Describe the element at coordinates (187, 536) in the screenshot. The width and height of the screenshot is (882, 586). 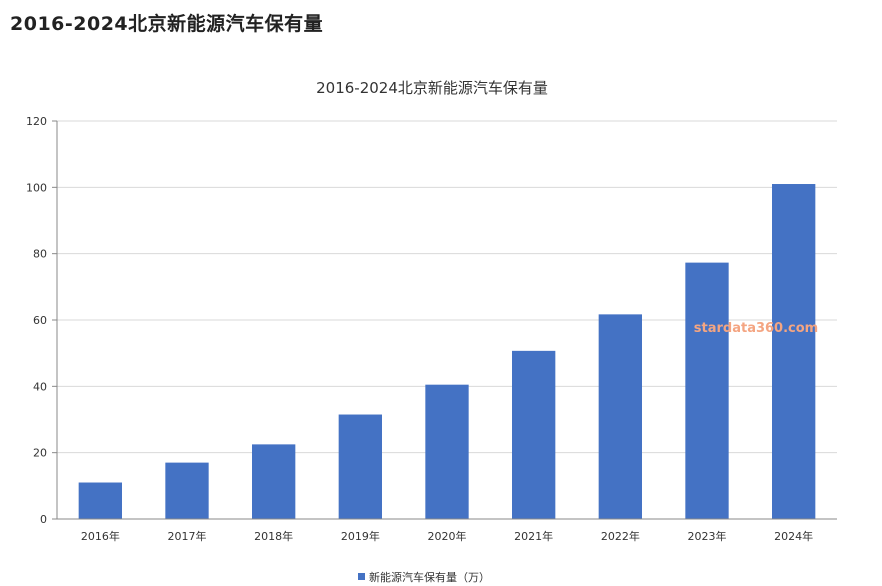
I see `x-tick-label: 2017年` at that location.